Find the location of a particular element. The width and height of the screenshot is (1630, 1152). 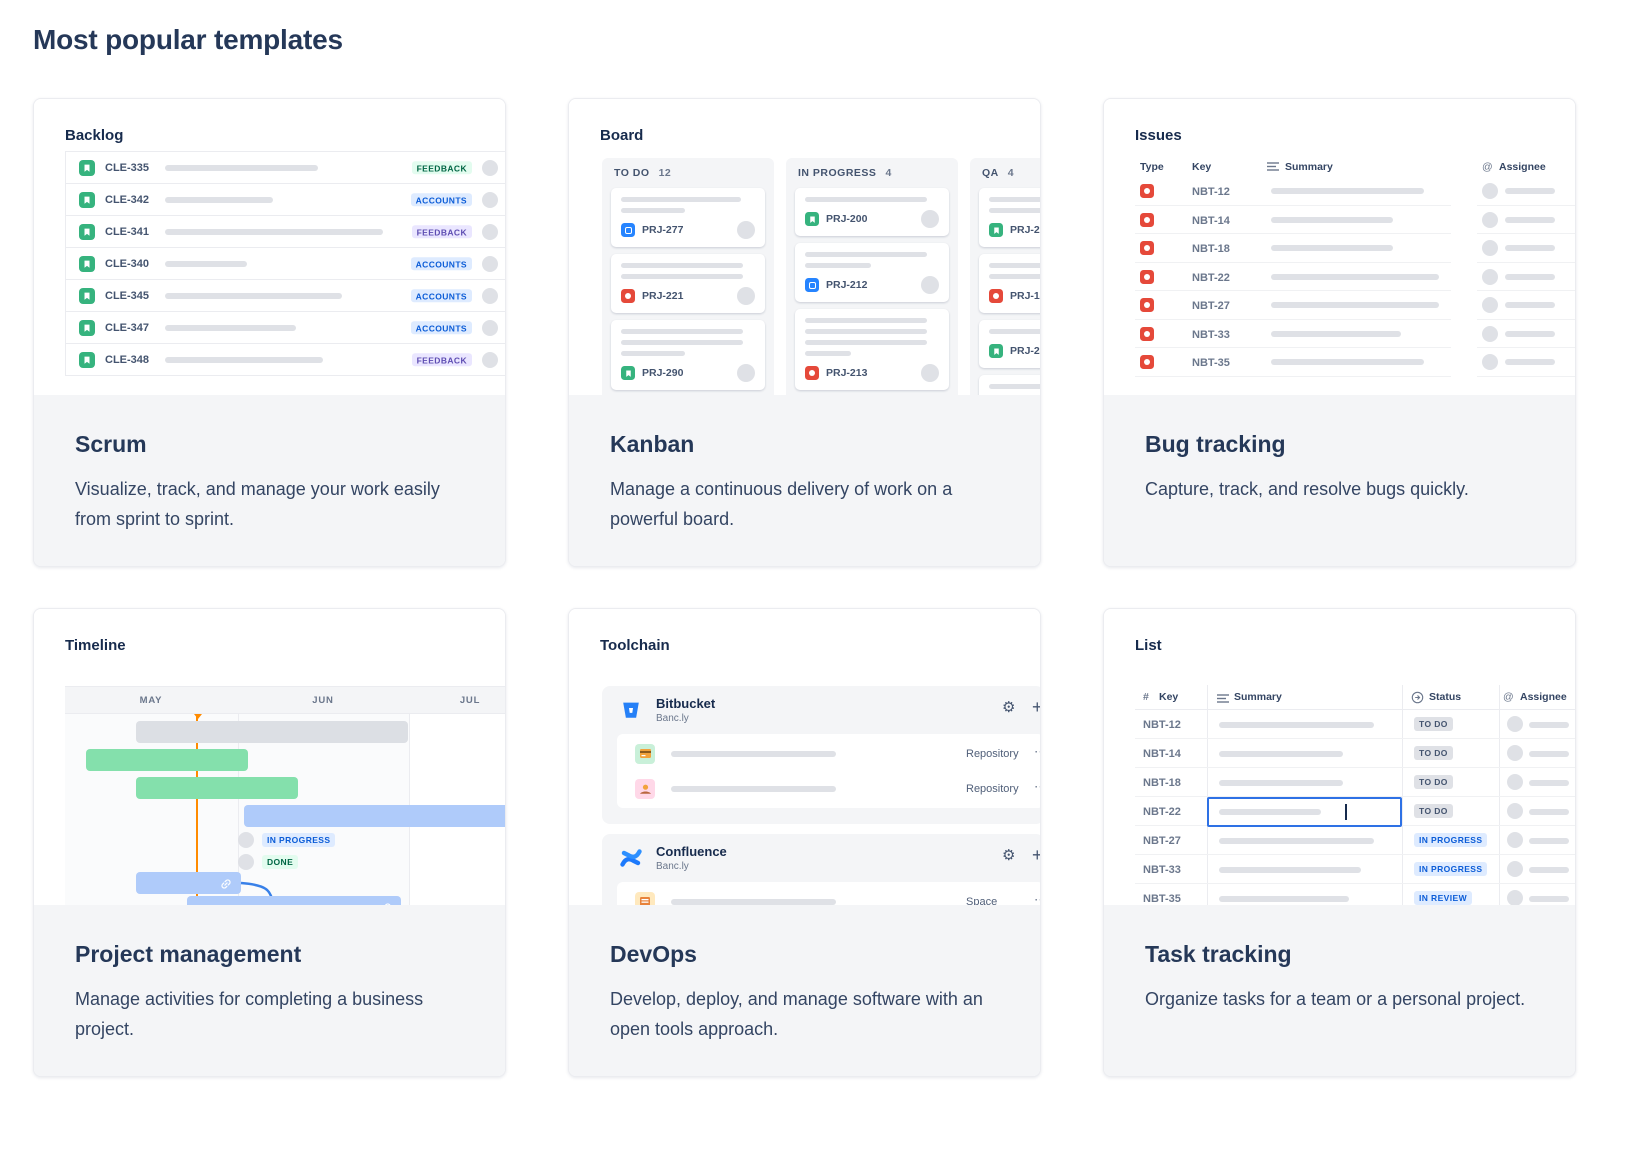

backlog-row: CLE-341 FEEDBACK is located at coordinates (285, 232).